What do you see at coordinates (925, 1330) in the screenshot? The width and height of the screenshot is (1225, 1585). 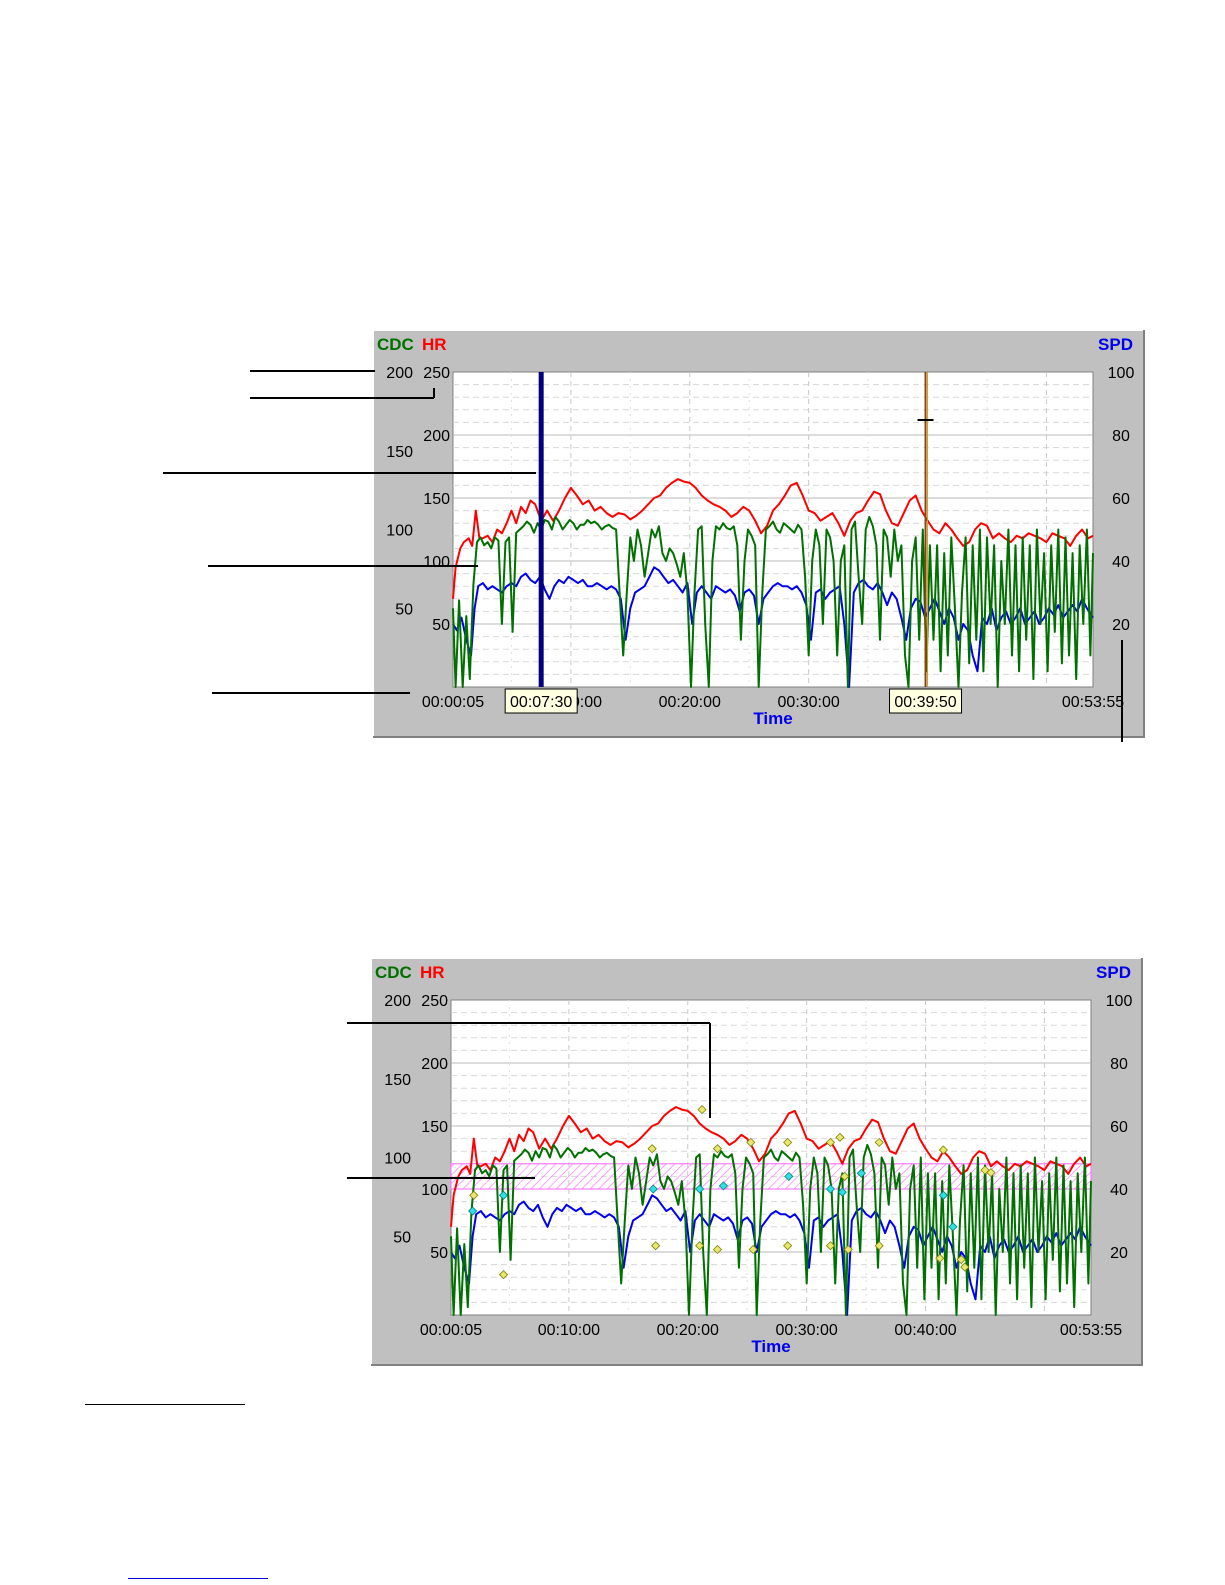 I see `time-tick-label: 00:40:00` at bounding box center [925, 1330].